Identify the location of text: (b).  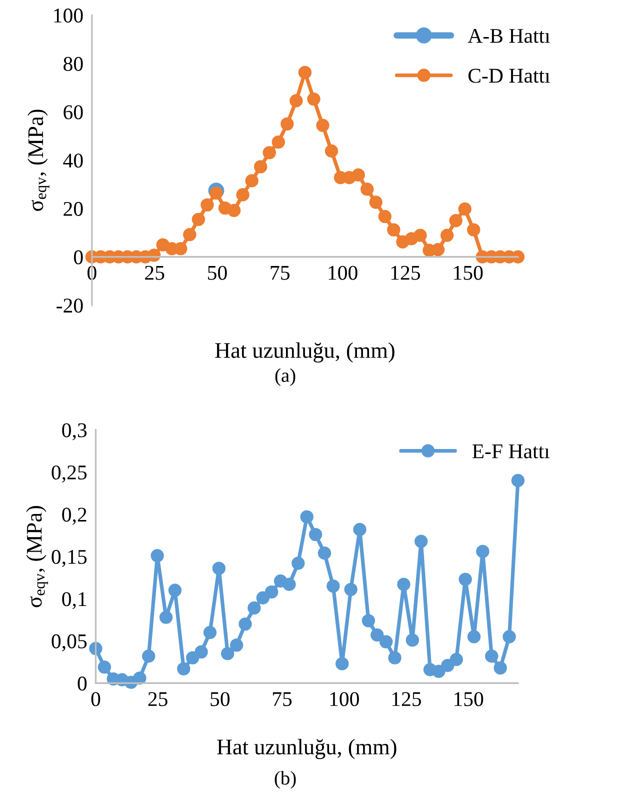
(285, 780).